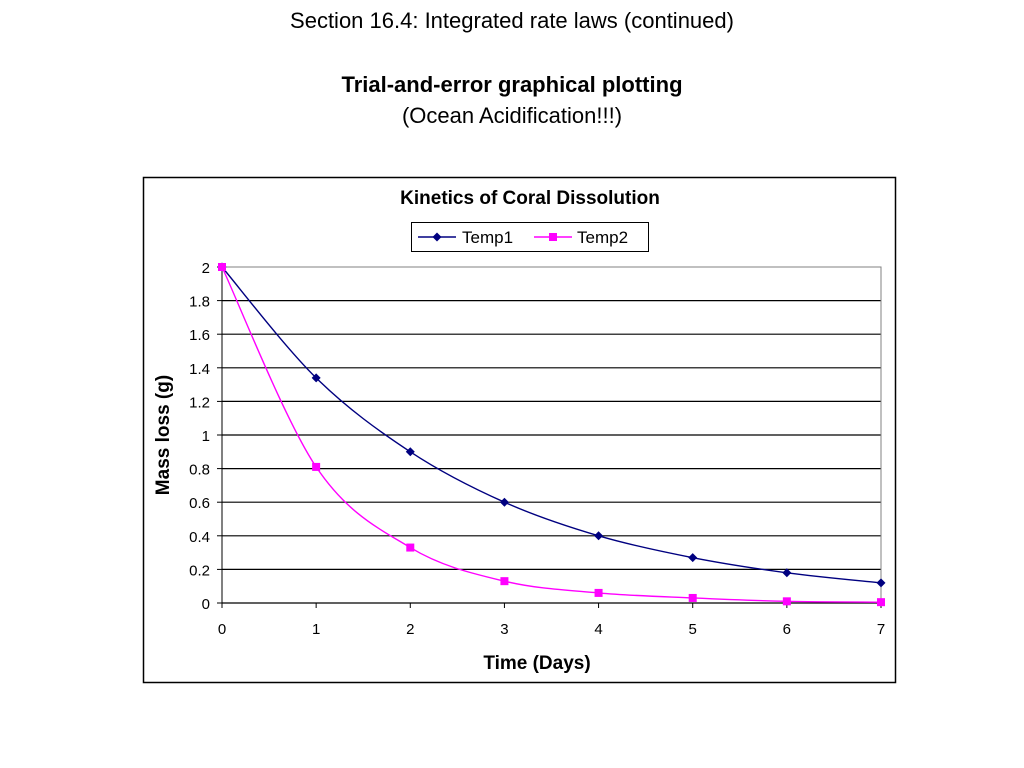 Image resolution: width=1024 pixels, height=768 pixels. I want to click on y-tick-label: 1.4, so click(199, 369).